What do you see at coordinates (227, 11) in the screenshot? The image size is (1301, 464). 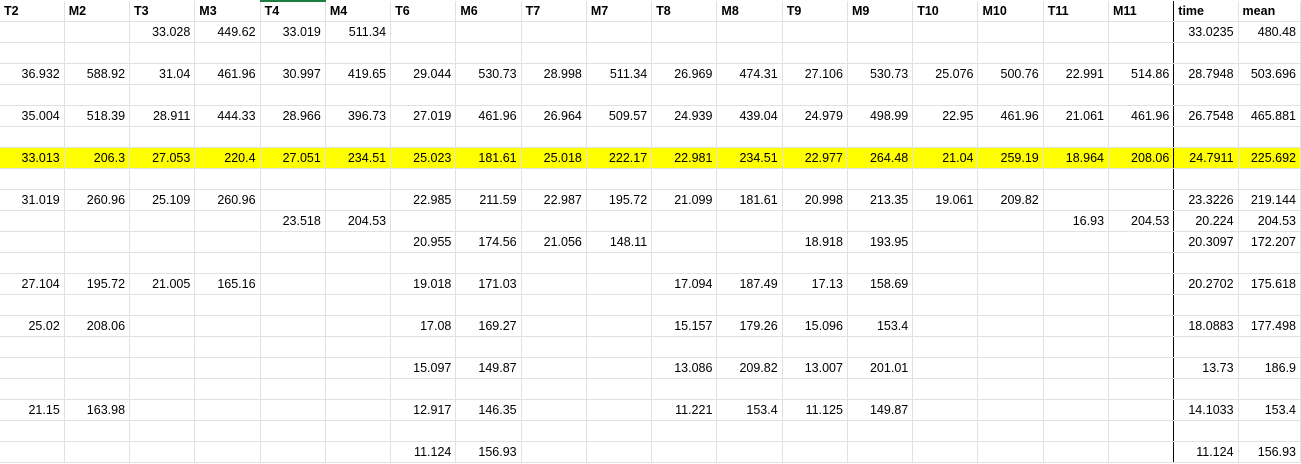 I see `column-header-m3: M3` at bounding box center [227, 11].